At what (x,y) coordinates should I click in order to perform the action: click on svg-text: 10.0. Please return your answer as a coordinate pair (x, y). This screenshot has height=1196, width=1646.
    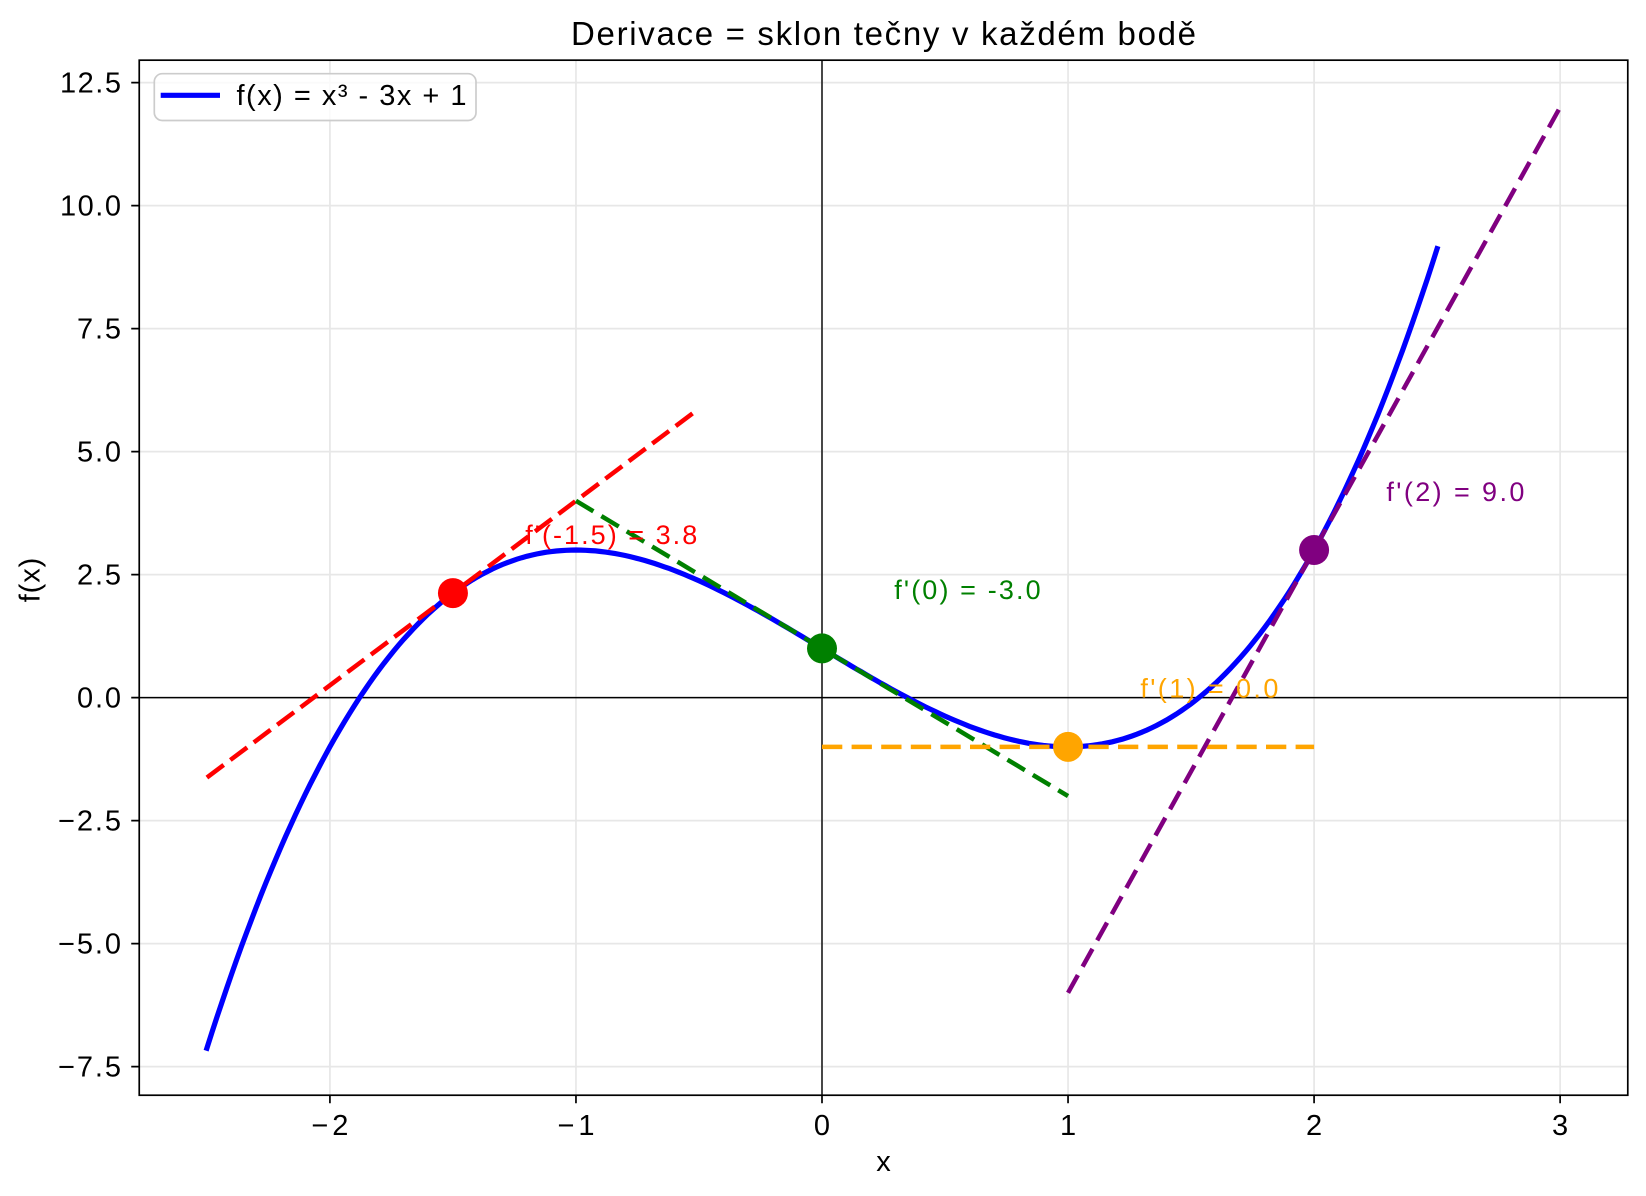
    Looking at the image, I should click on (90, 207).